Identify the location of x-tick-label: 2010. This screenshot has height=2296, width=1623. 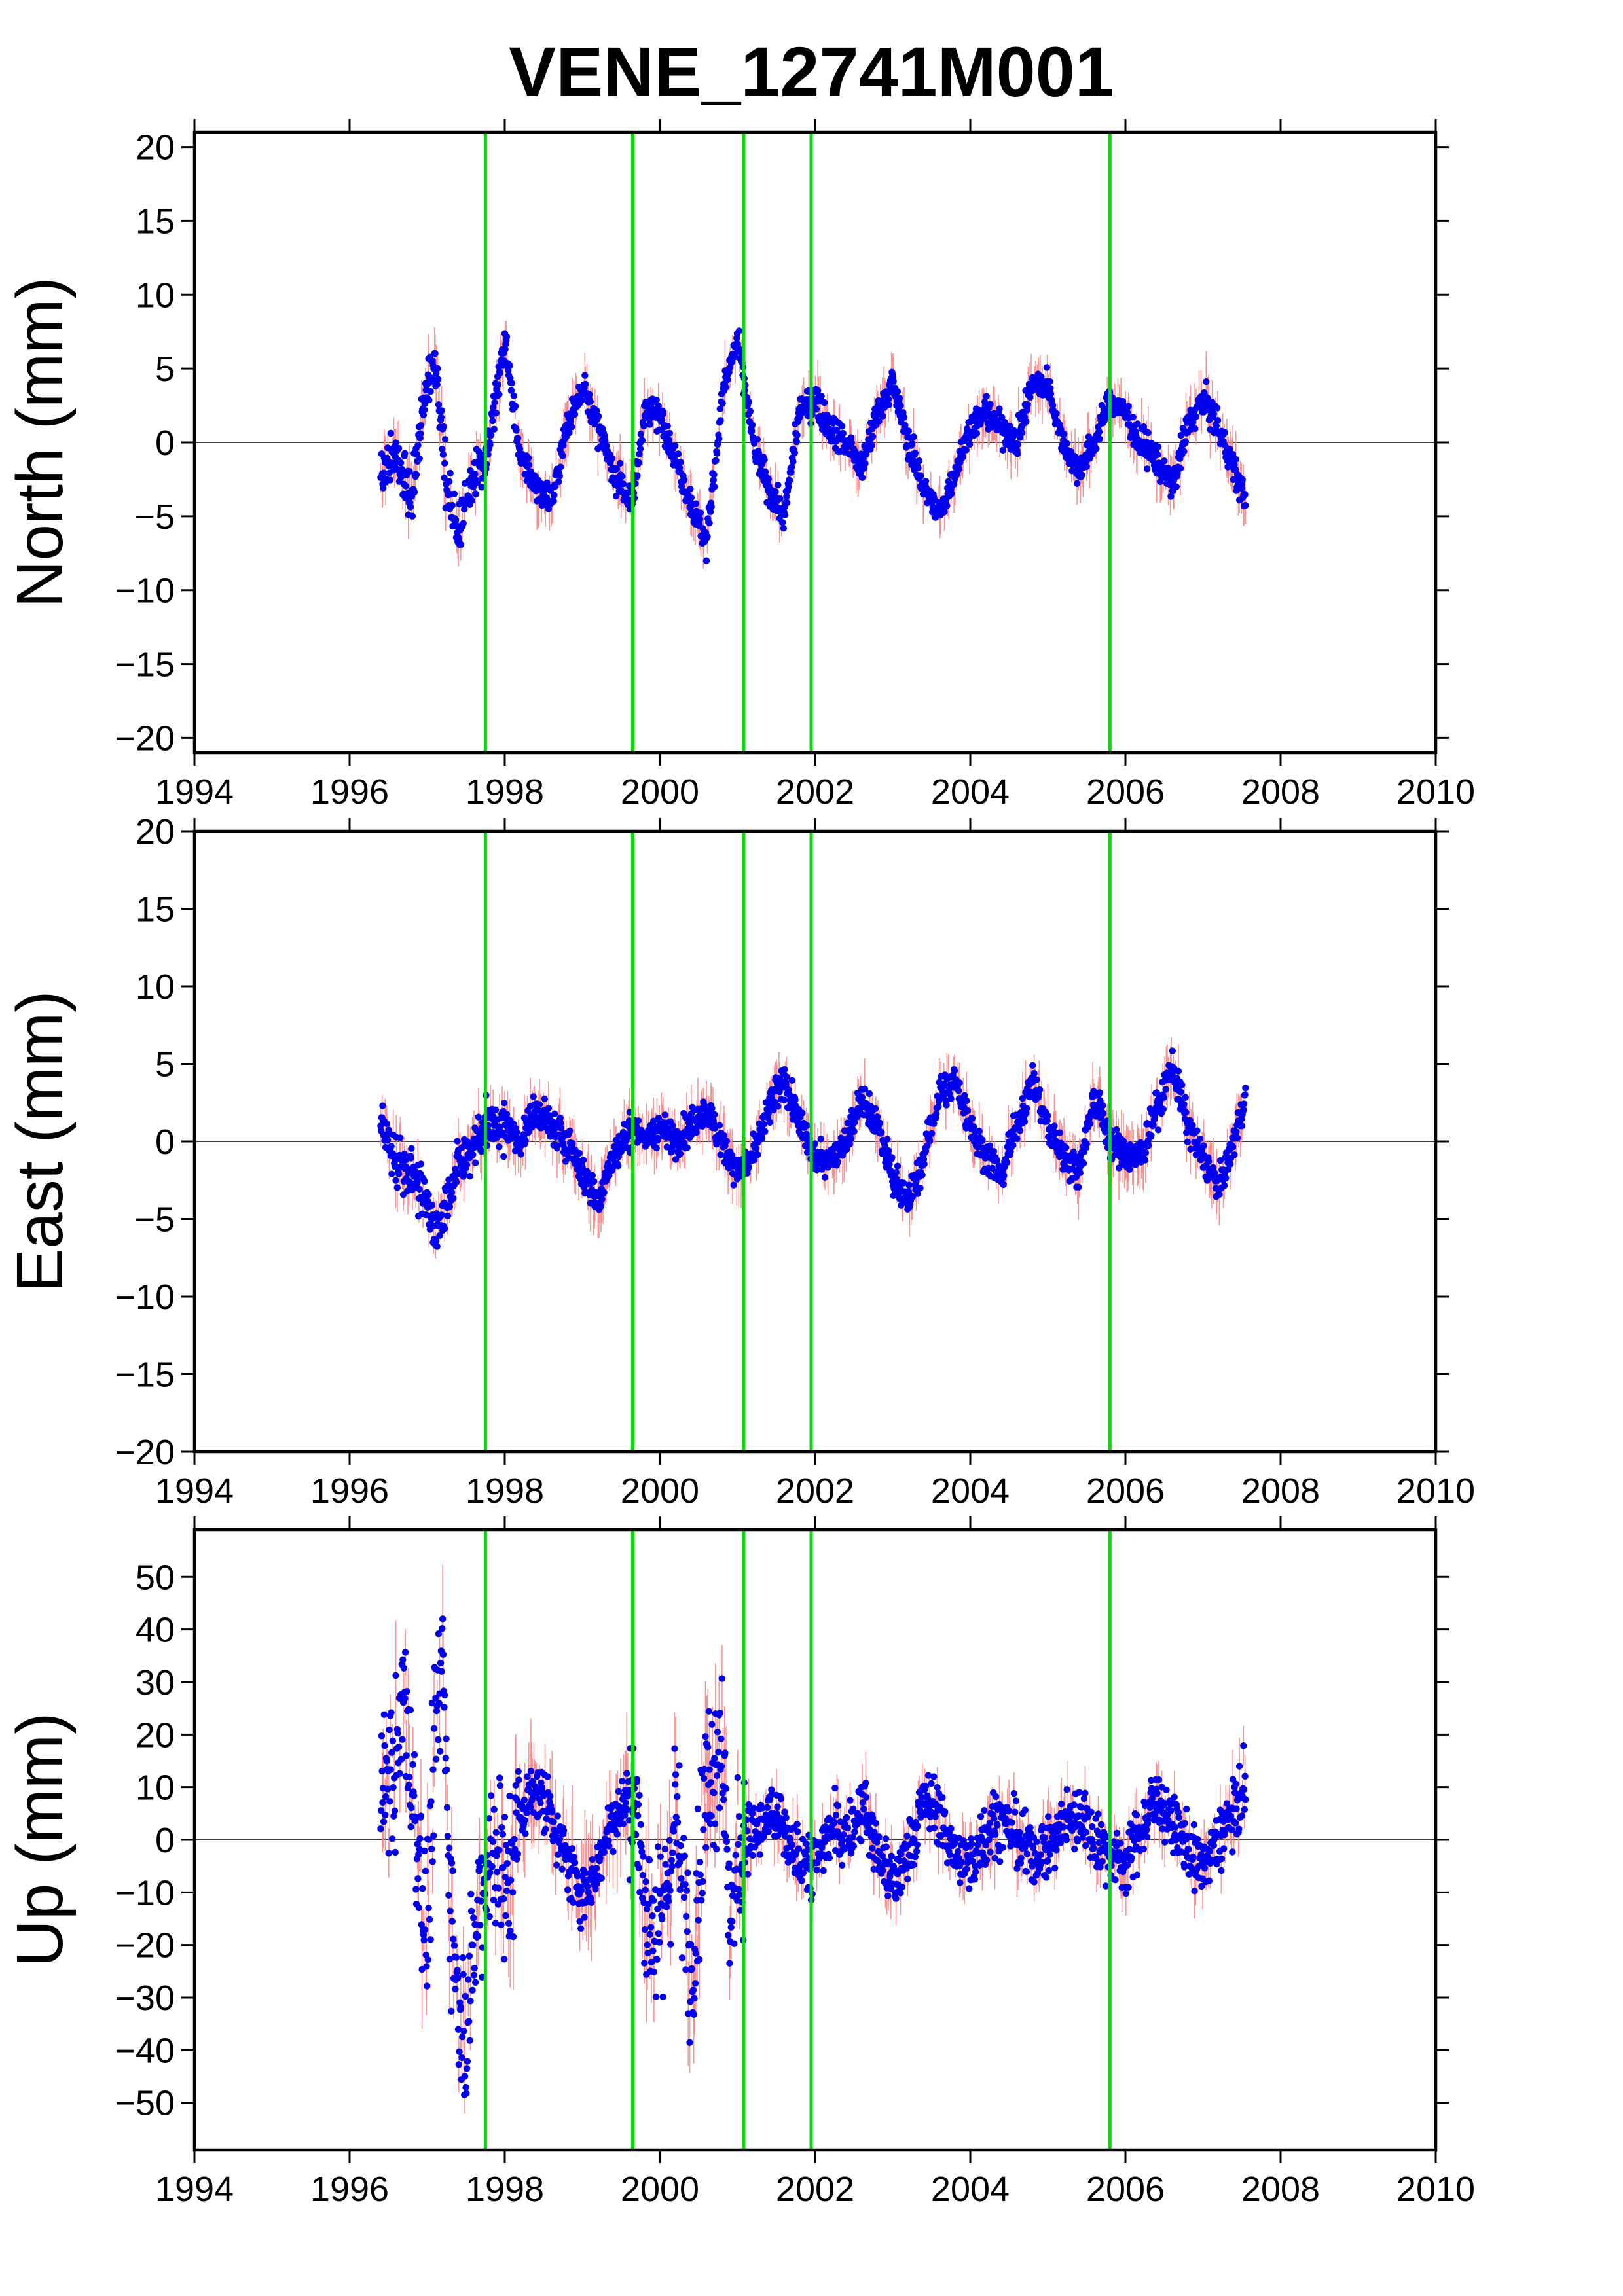
(1435, 792).